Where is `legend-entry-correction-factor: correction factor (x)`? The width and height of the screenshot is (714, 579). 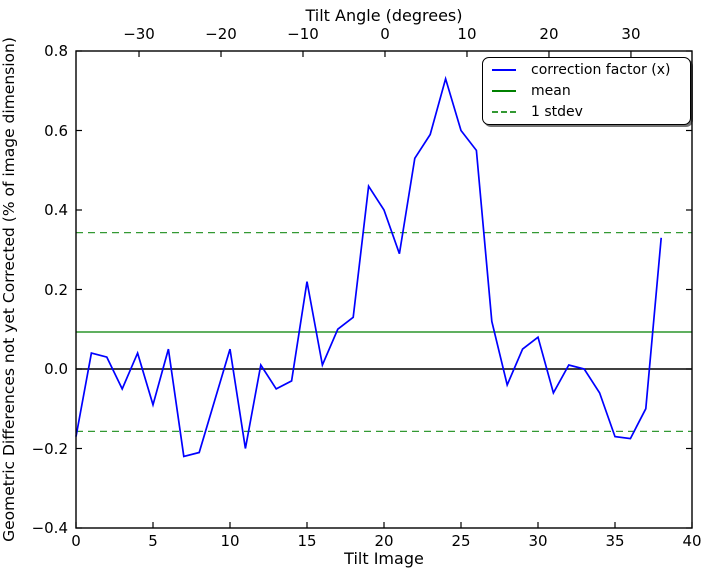 legend-entry-correction-factor: correction factor (x) is located at coordinates (591, 70).